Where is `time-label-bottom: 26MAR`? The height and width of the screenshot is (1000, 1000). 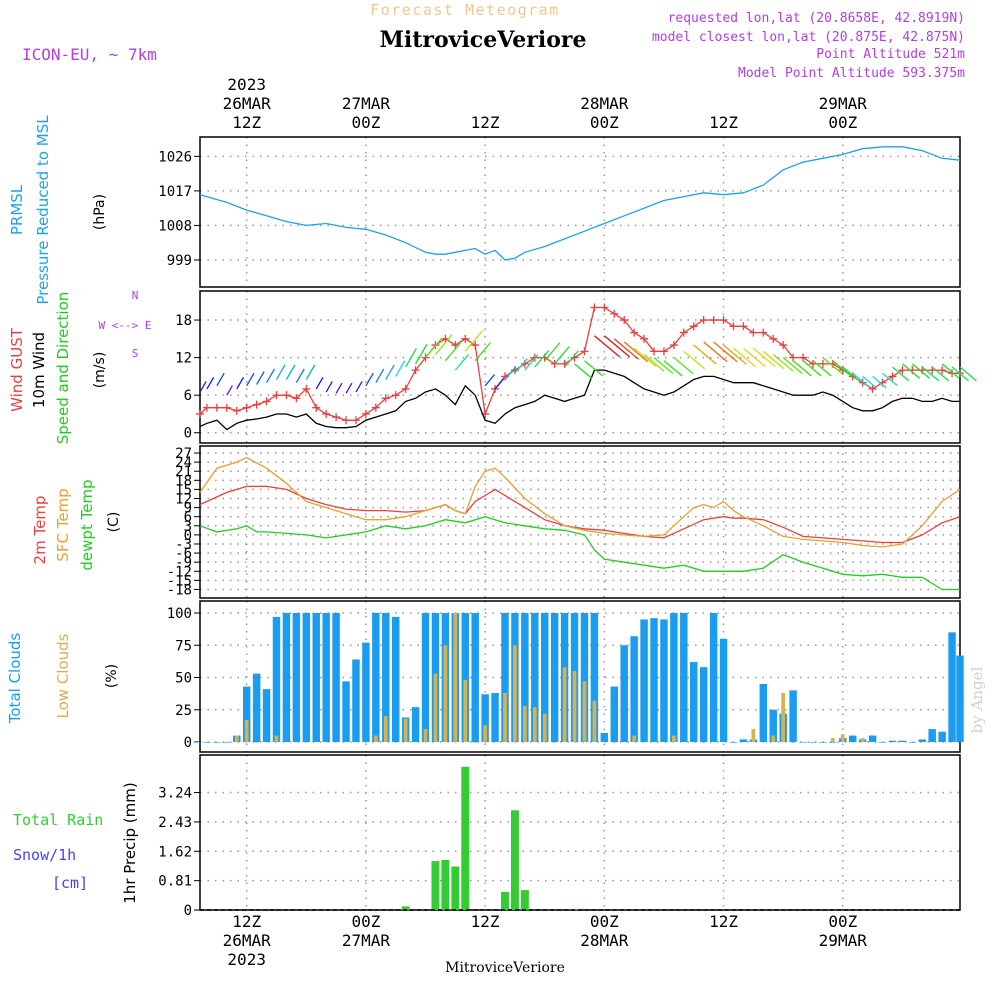
time-label-bottom: 26MAR is located at coordinates (247, 940).